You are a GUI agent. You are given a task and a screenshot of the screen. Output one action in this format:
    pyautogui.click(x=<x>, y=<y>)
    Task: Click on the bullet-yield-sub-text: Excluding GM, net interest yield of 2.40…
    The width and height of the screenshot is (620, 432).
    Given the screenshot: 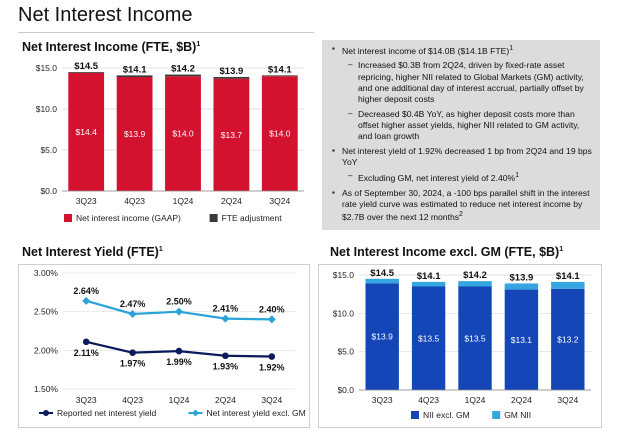 What is the action you would take?
    pyautogui.click(x=437, y=178)
    